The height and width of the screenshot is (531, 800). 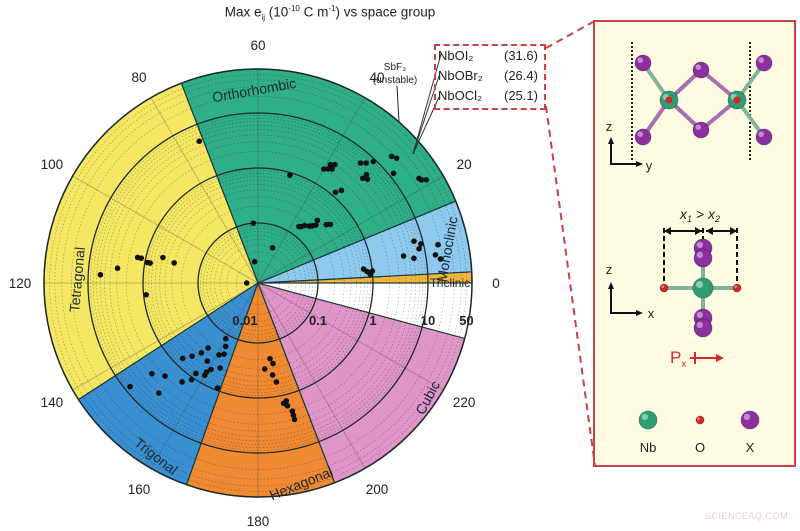 What do you see at coordinates (464, 402) in the screenshot?
I see `angular-tick-label: 220` at bounding box center [464, 402].